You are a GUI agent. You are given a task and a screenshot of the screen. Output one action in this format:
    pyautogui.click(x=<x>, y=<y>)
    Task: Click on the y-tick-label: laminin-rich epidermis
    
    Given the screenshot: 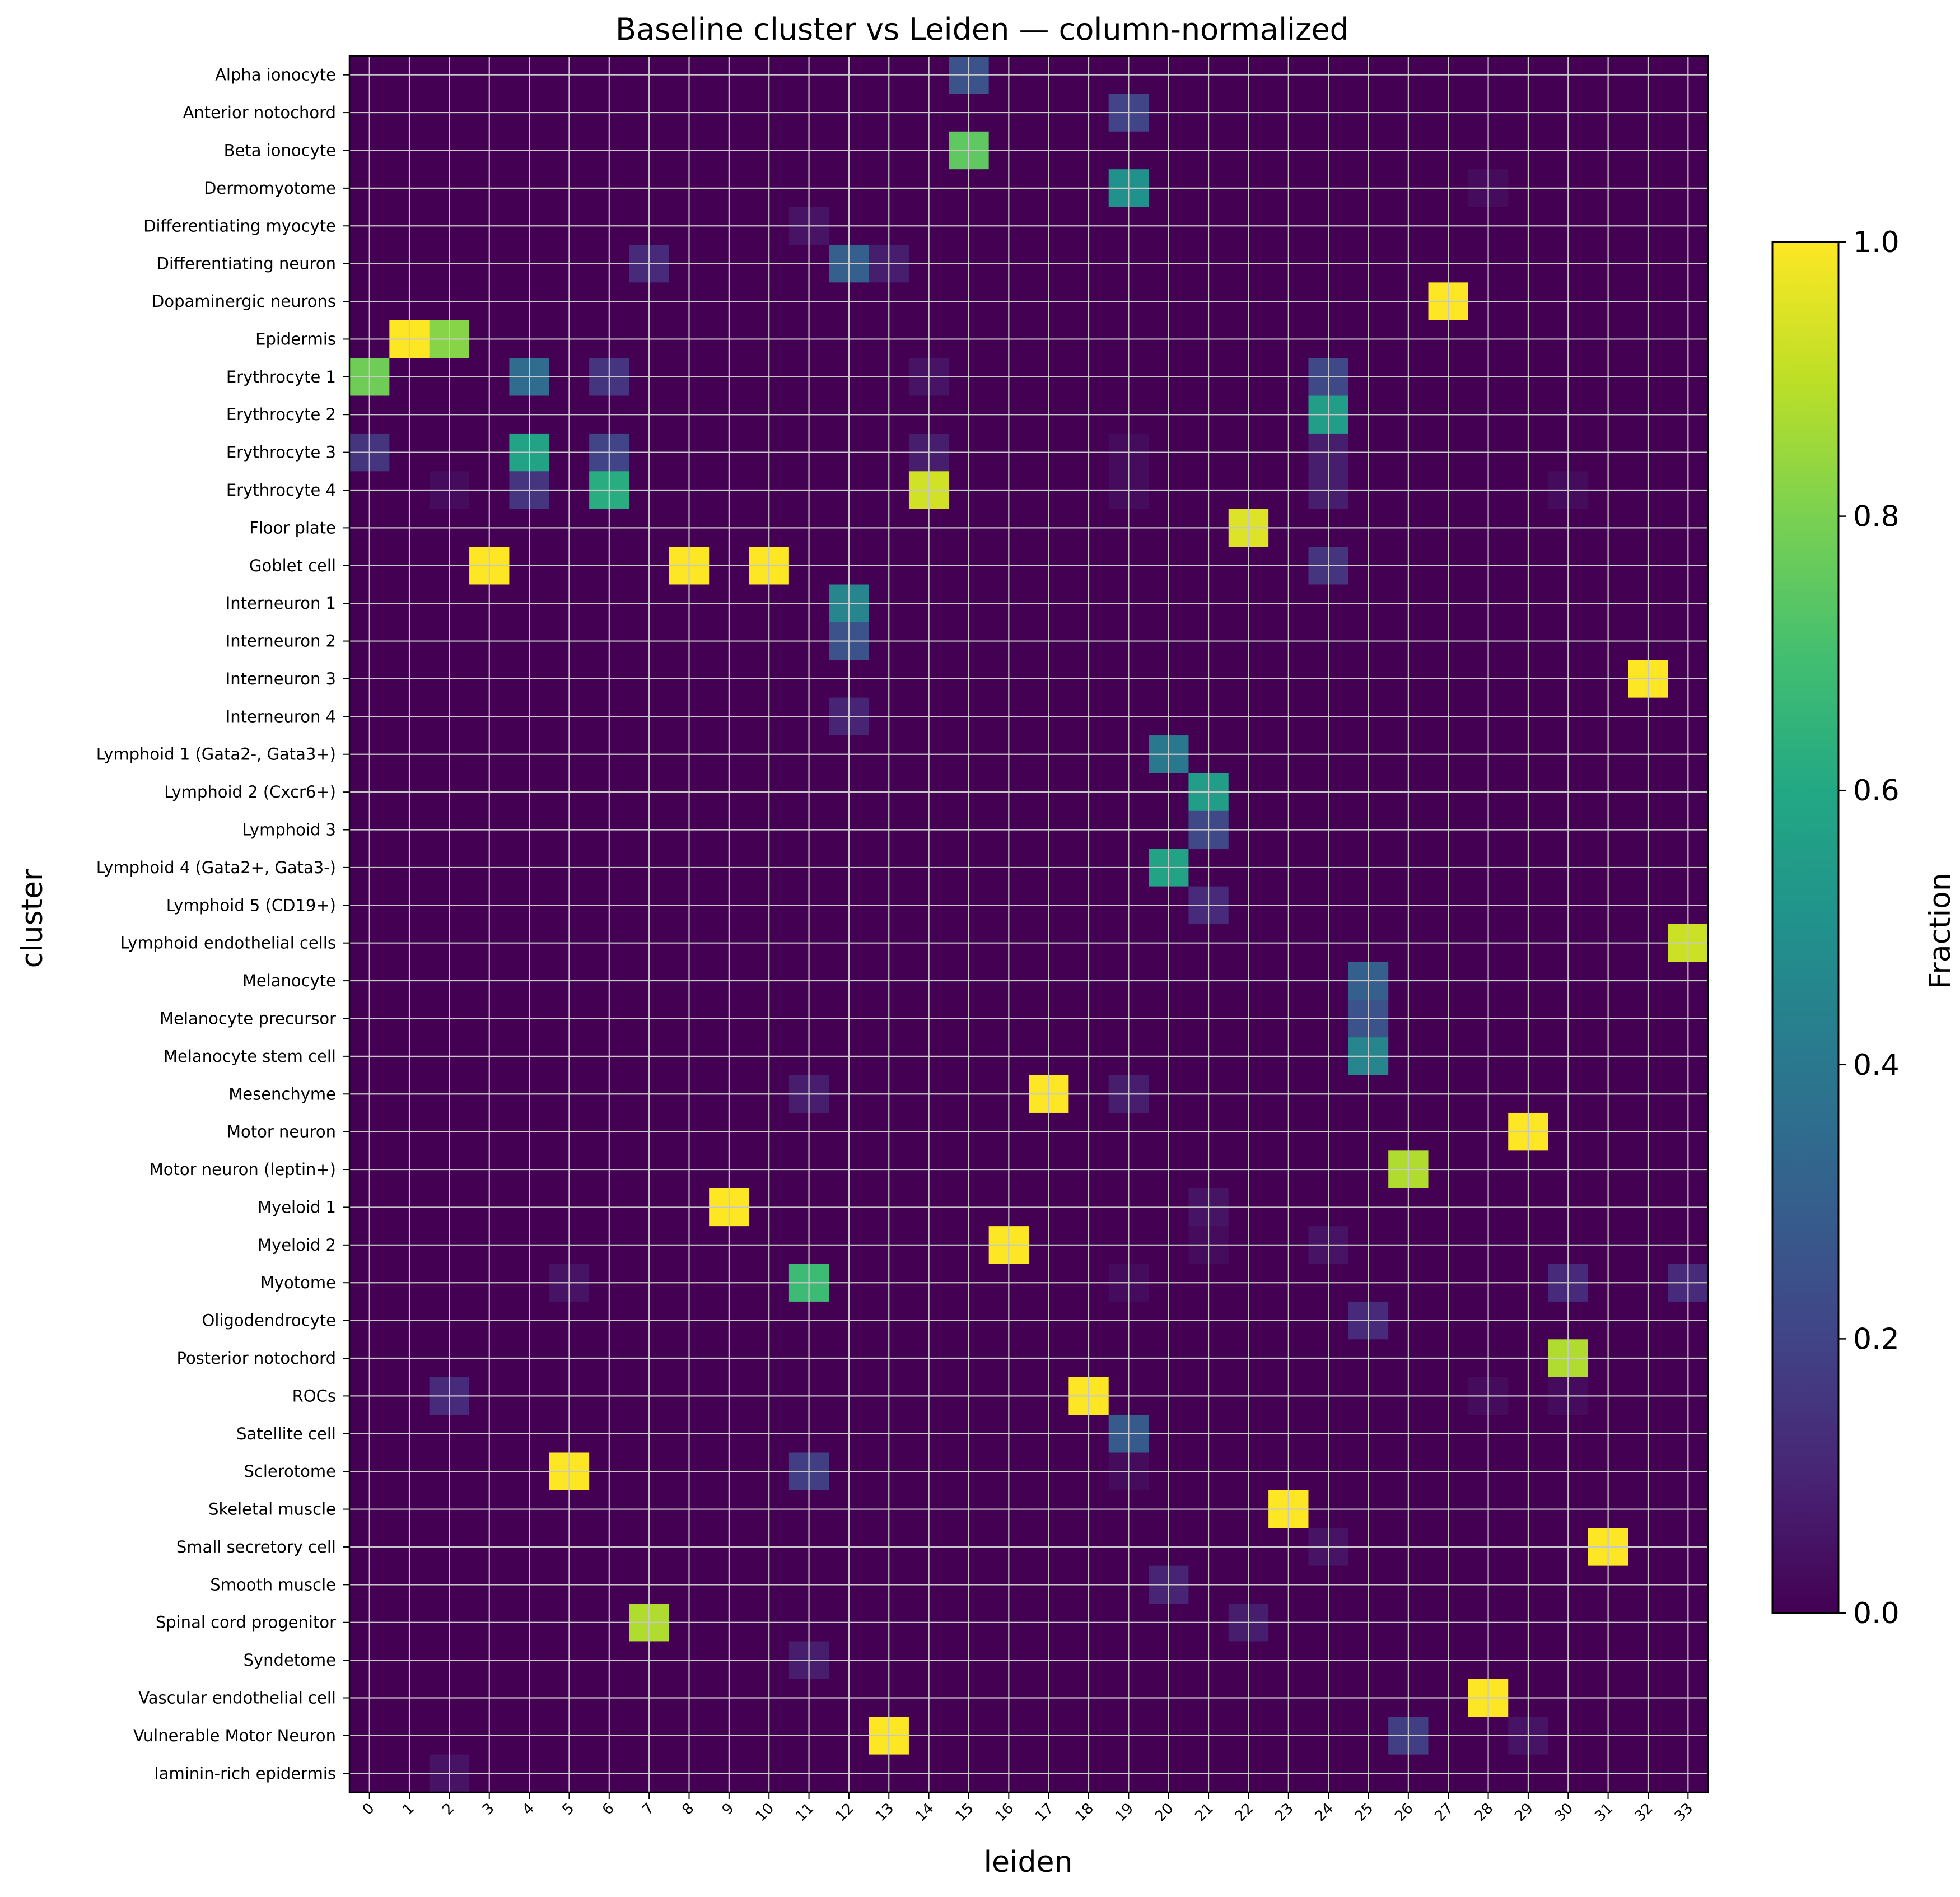 What is the action you would take?
    pyautogui.click(x=246, y=1773)
    